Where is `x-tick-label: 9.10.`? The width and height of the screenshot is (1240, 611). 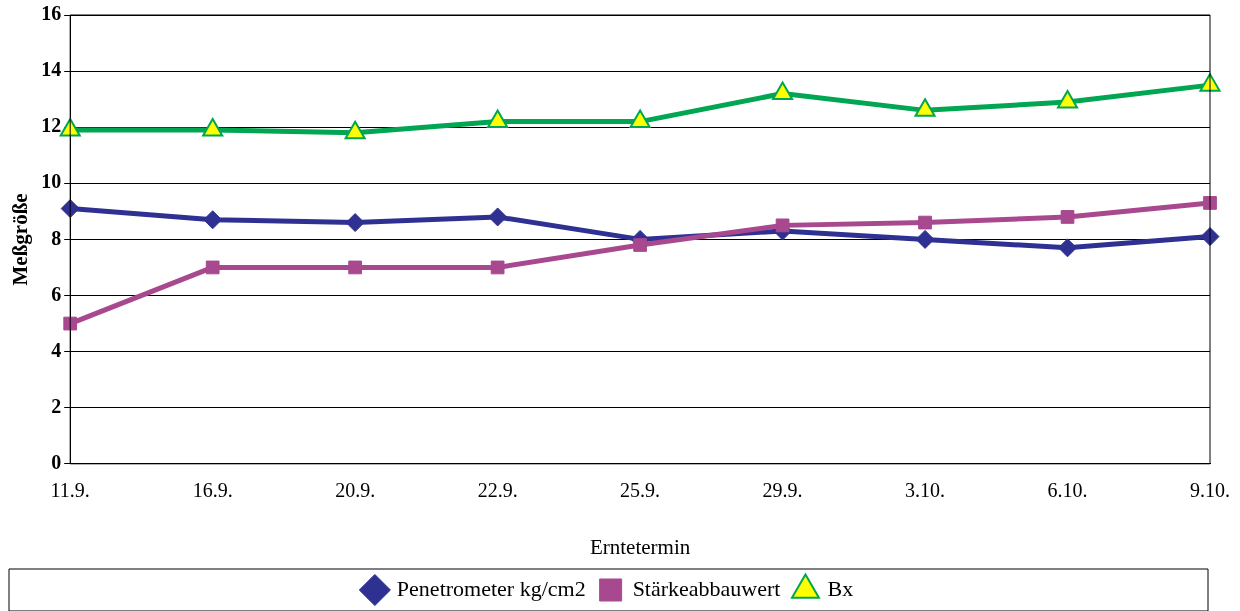
x-tick-label: 9.10. is located at coordinates (1210, 490).